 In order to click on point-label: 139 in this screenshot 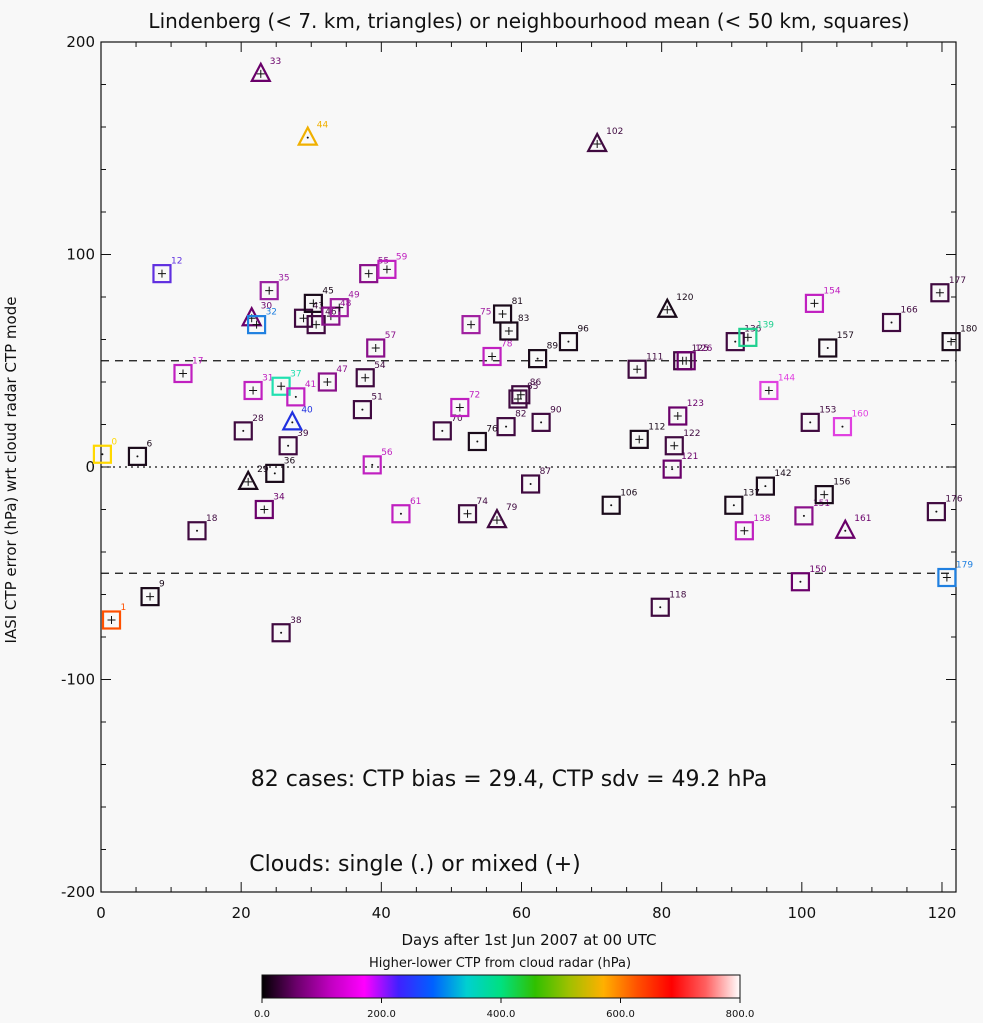, I will do `click(765, 325)`.